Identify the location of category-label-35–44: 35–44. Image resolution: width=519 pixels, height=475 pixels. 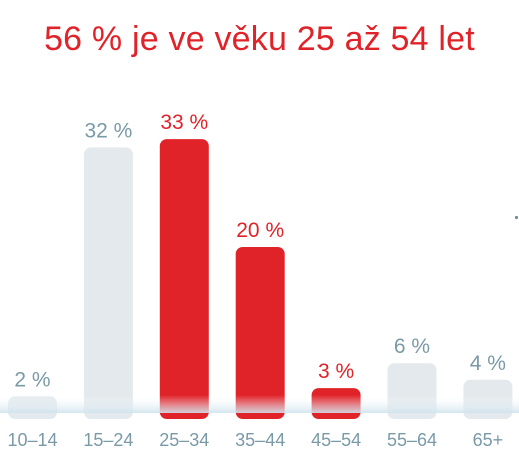
(260, 440).